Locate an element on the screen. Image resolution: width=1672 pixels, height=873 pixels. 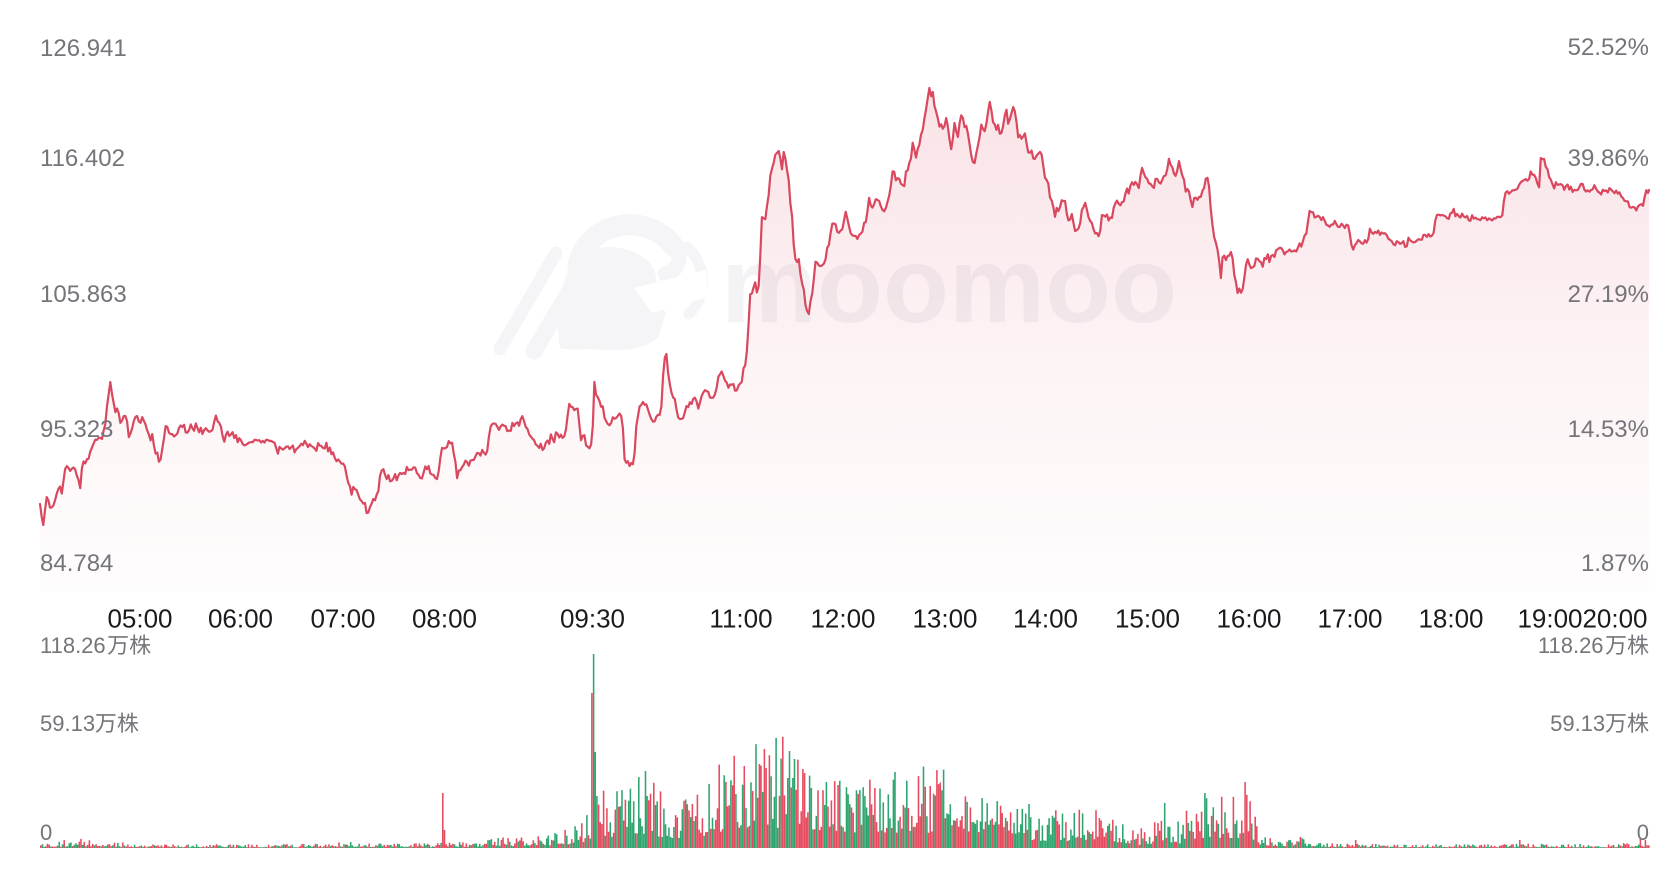
svg-text: 14.53% is located at coordinates (1608, 429).